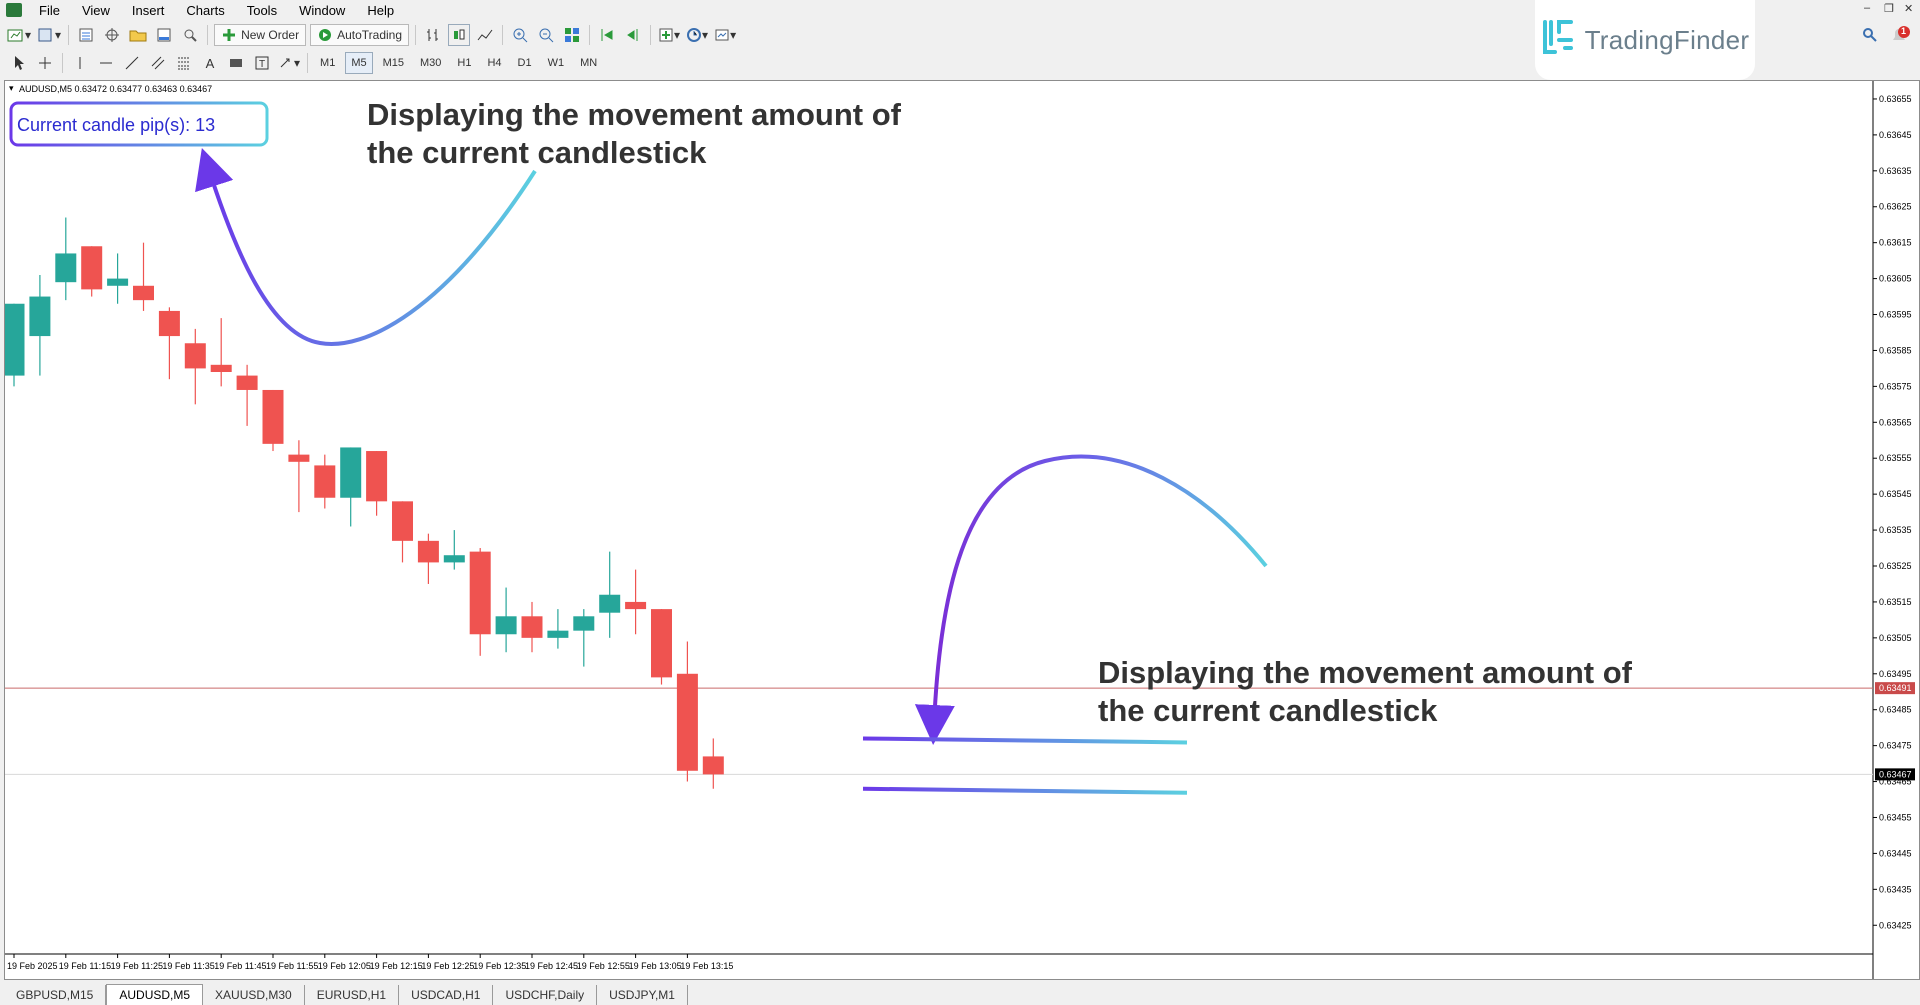 The height and width of the screenshot is (1005, 1920). What do you see at coordinates (494, 63) in the screenshot?
I see `timeframe-h4: H4` at bounding box center [494, 63].